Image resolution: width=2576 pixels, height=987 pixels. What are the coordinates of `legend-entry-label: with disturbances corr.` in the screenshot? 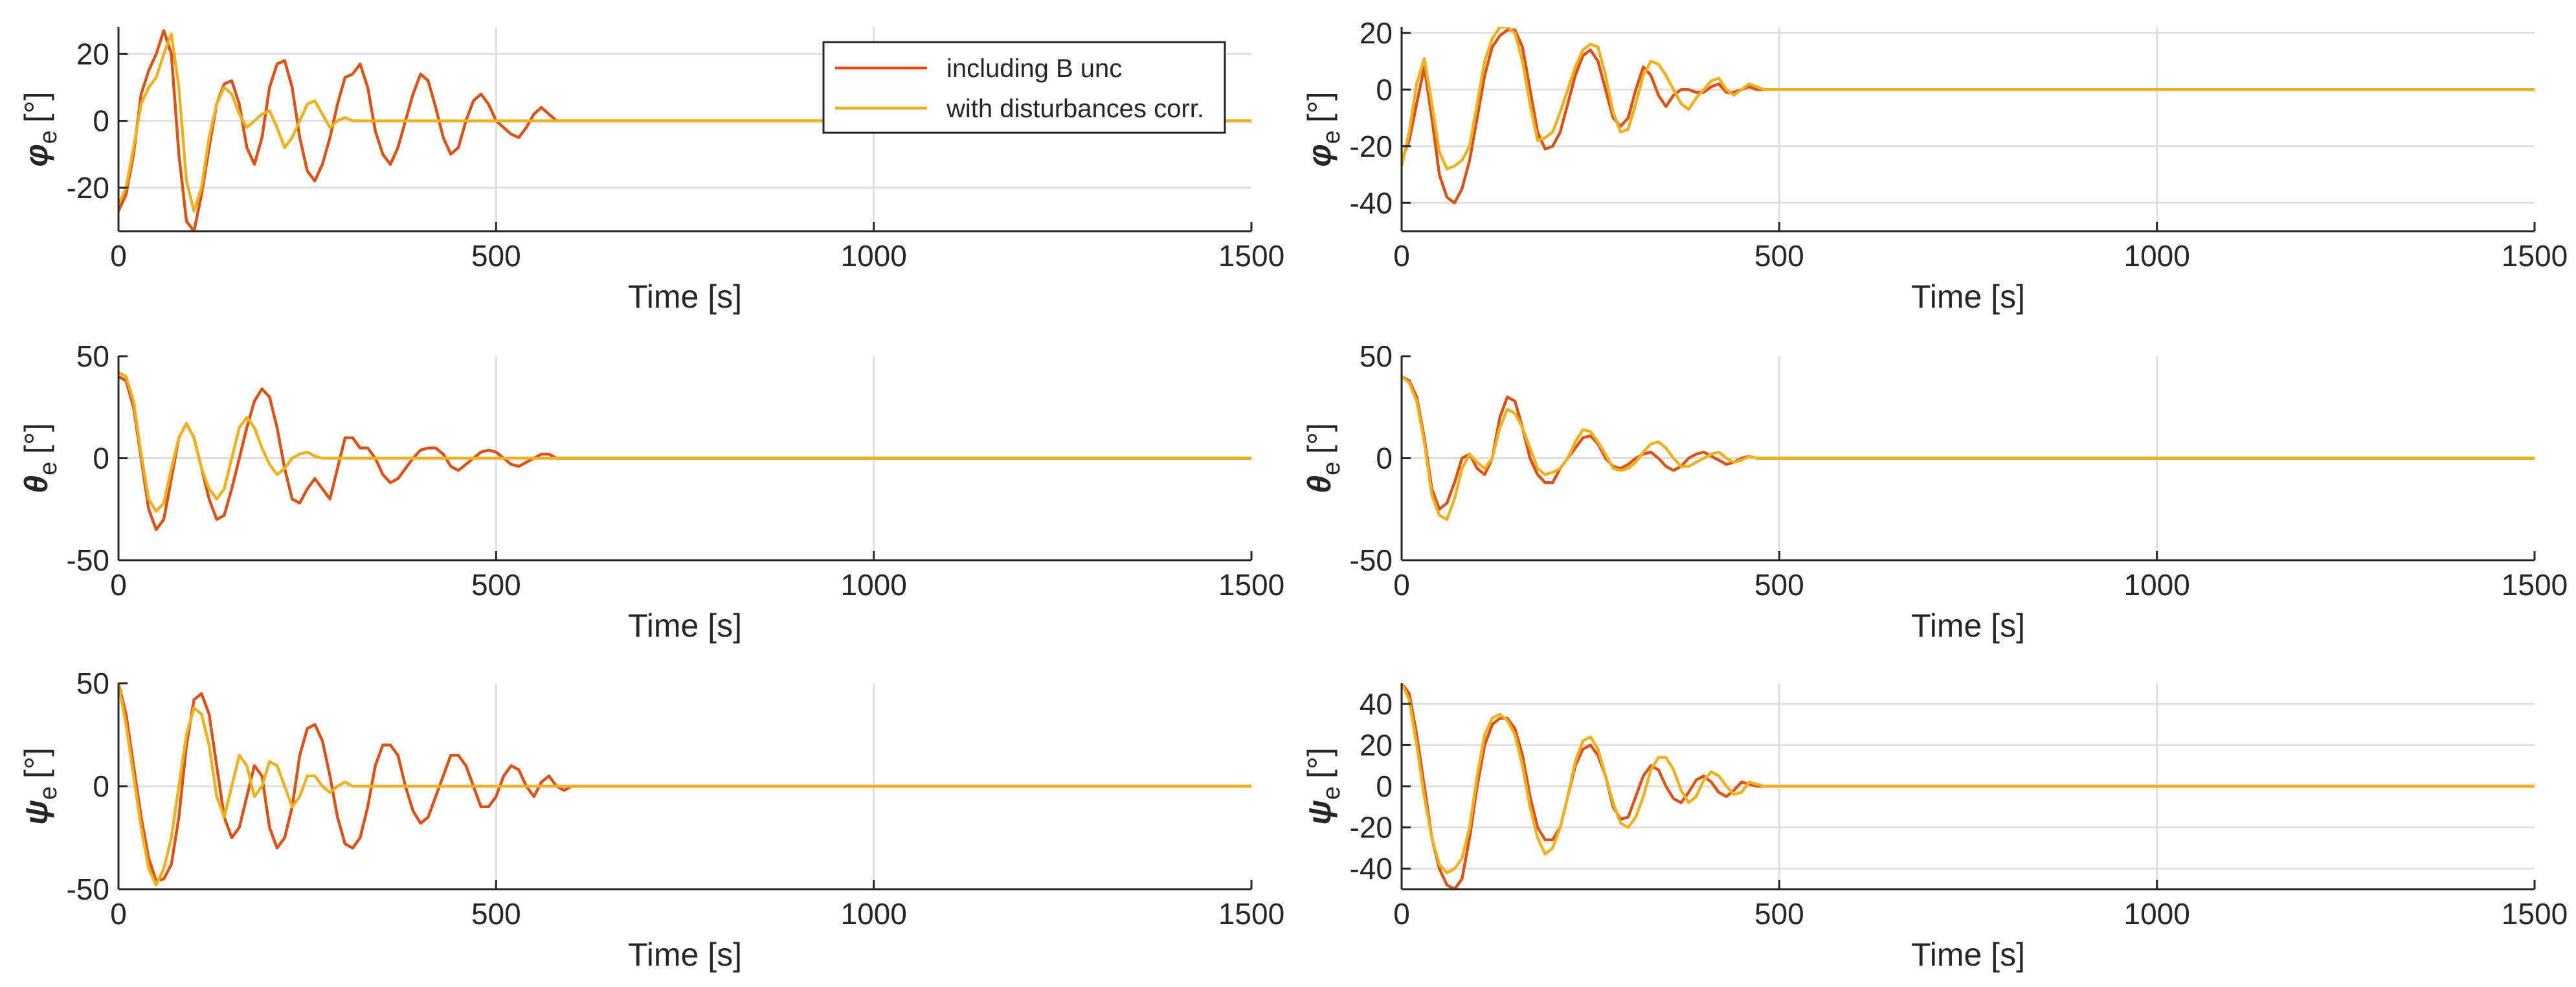 It's located at (1075, 109).